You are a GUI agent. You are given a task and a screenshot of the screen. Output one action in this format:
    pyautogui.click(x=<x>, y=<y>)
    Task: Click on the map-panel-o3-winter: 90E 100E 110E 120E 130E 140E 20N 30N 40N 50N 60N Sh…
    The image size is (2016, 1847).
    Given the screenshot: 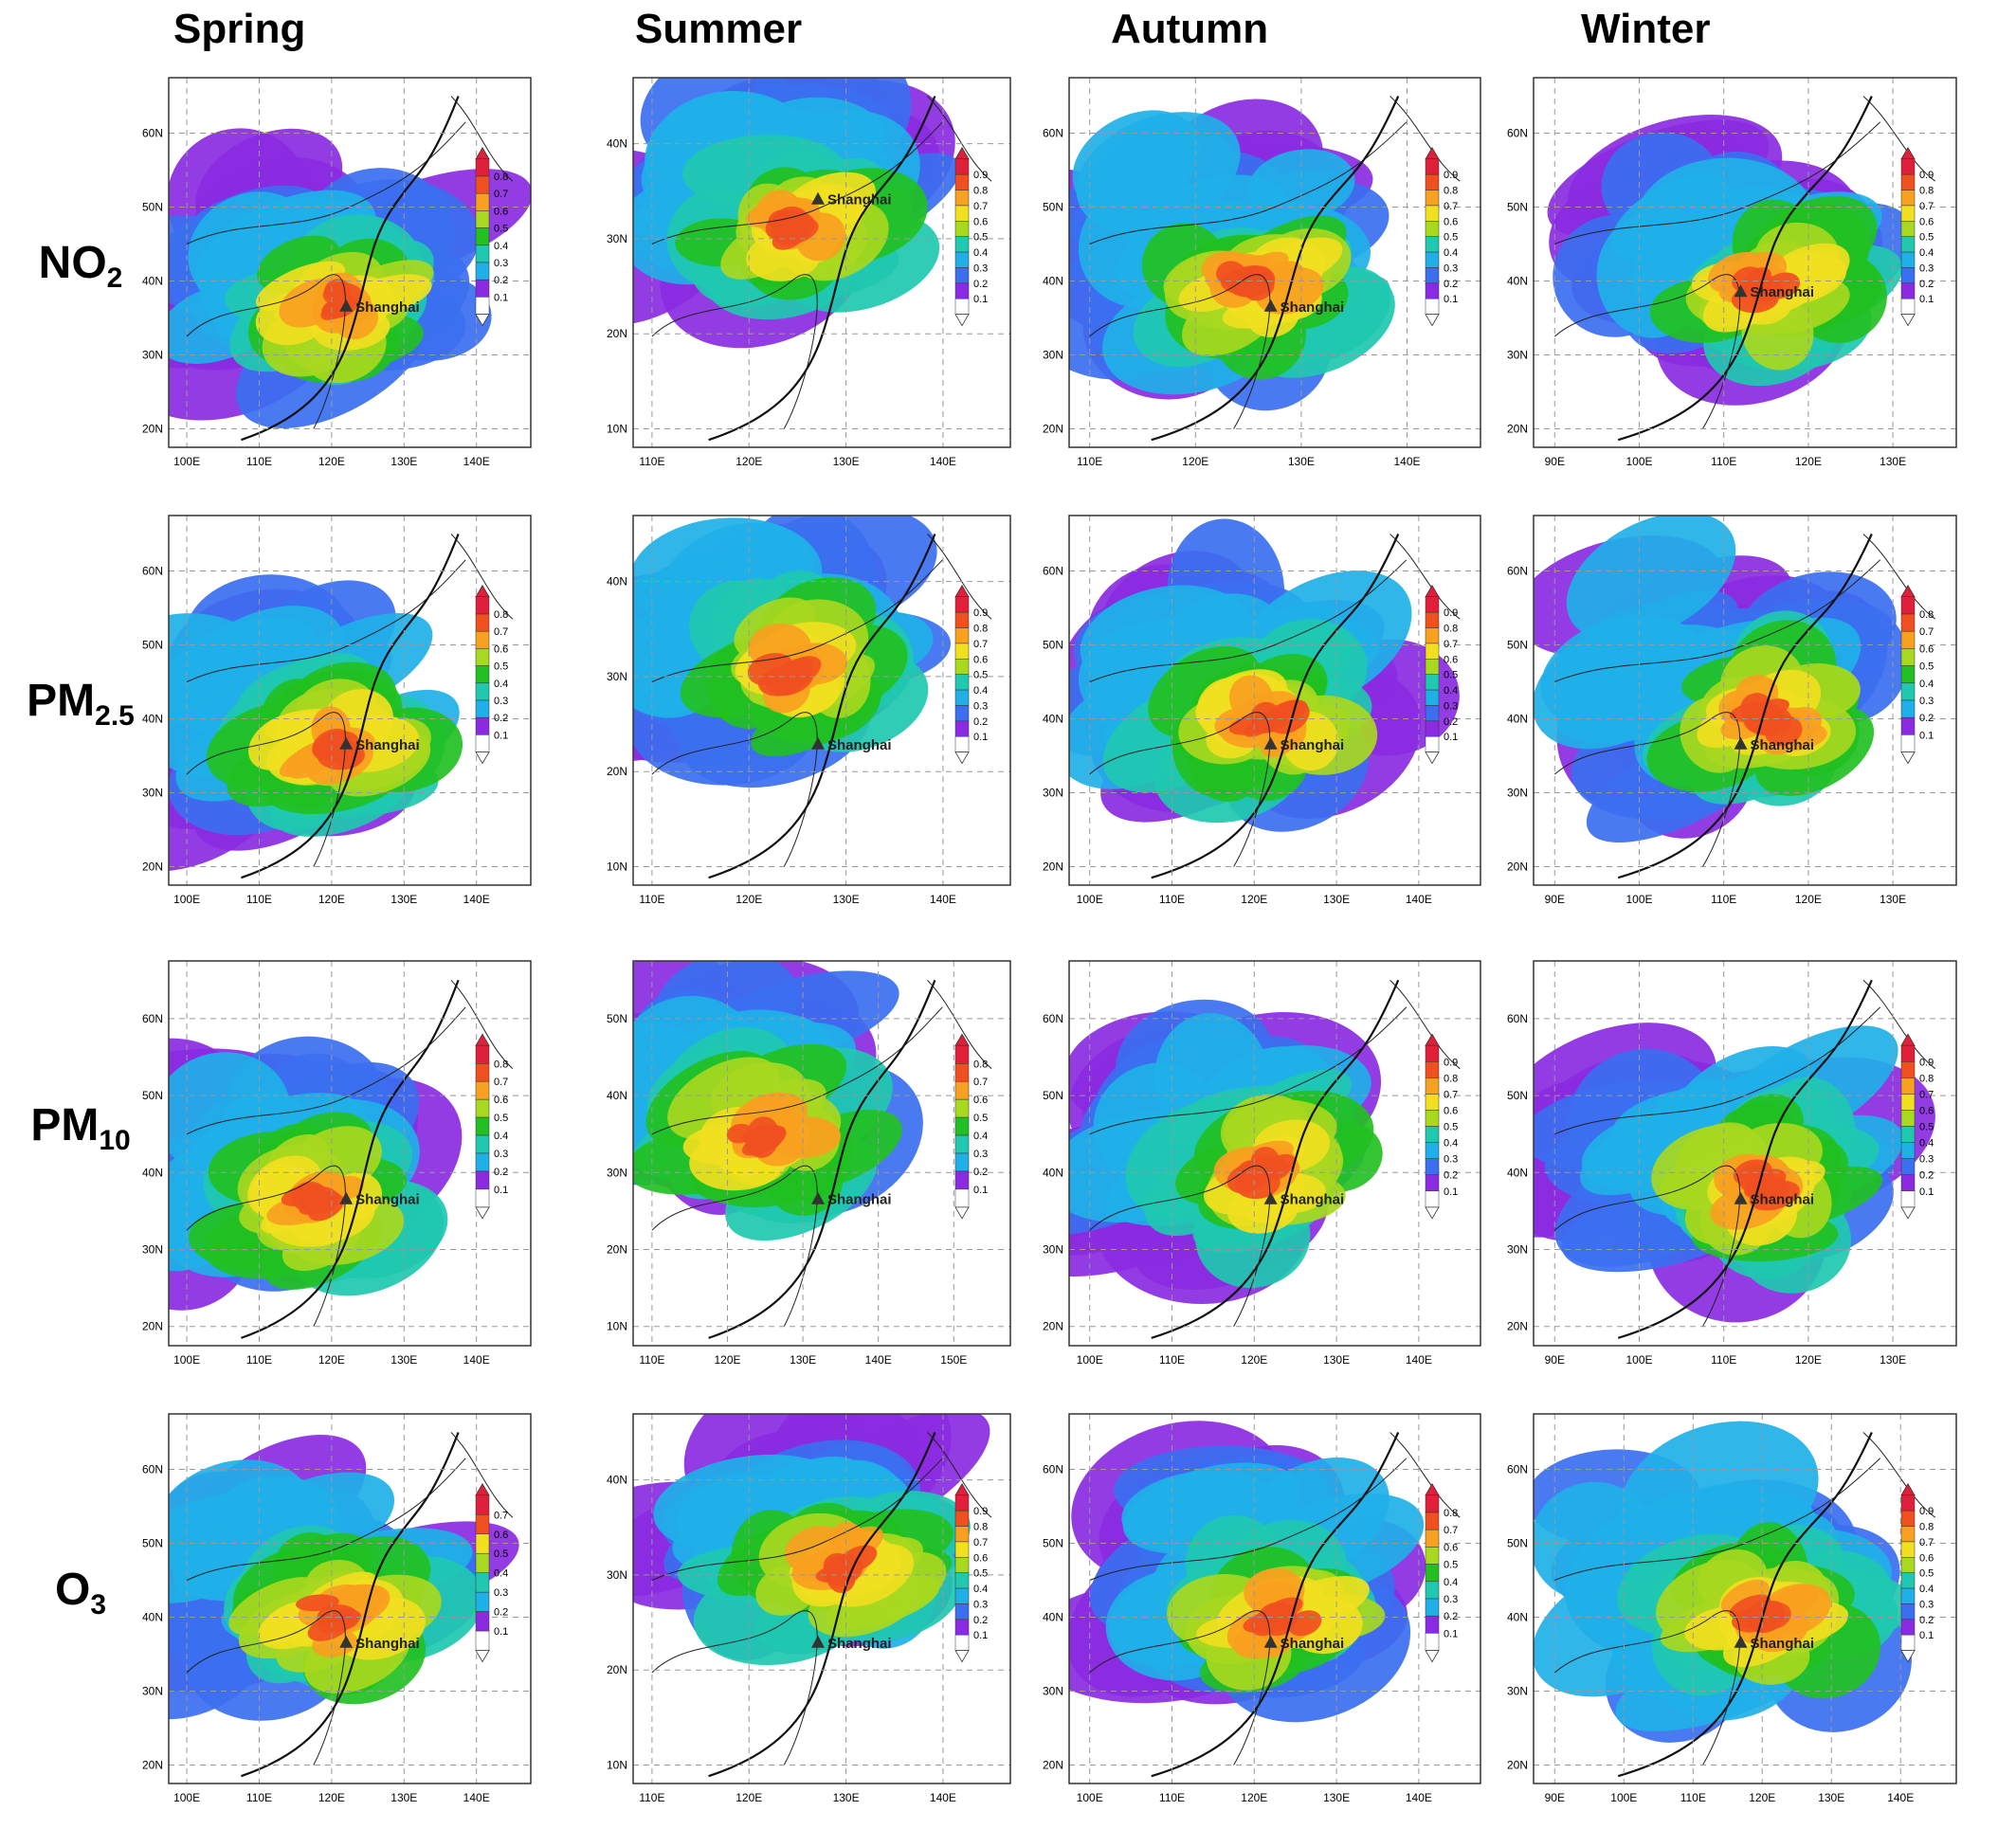 What is the action you would take?
    pyautogui.click(x=1725, y=1609)
    